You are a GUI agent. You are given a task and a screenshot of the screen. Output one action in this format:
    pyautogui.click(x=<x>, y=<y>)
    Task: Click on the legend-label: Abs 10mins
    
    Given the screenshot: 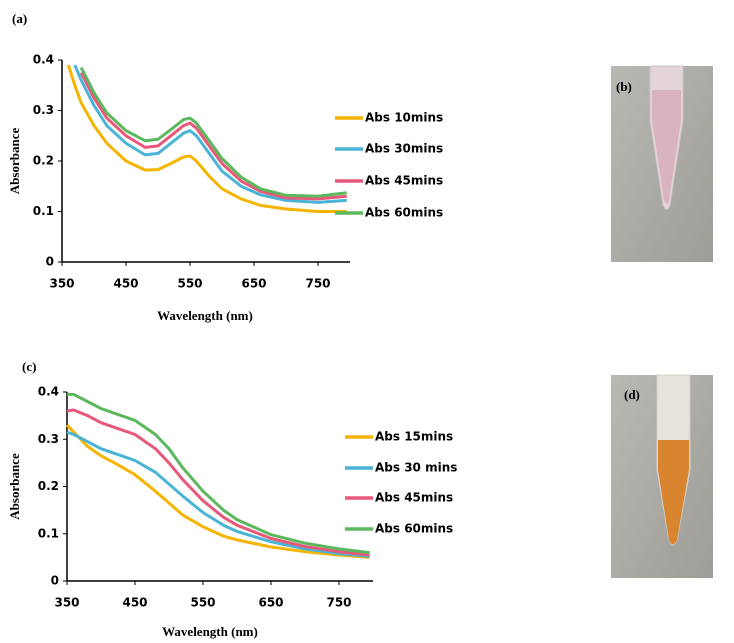 What is the action you would take?
    pyautogui.click(x=404, y=118)
    